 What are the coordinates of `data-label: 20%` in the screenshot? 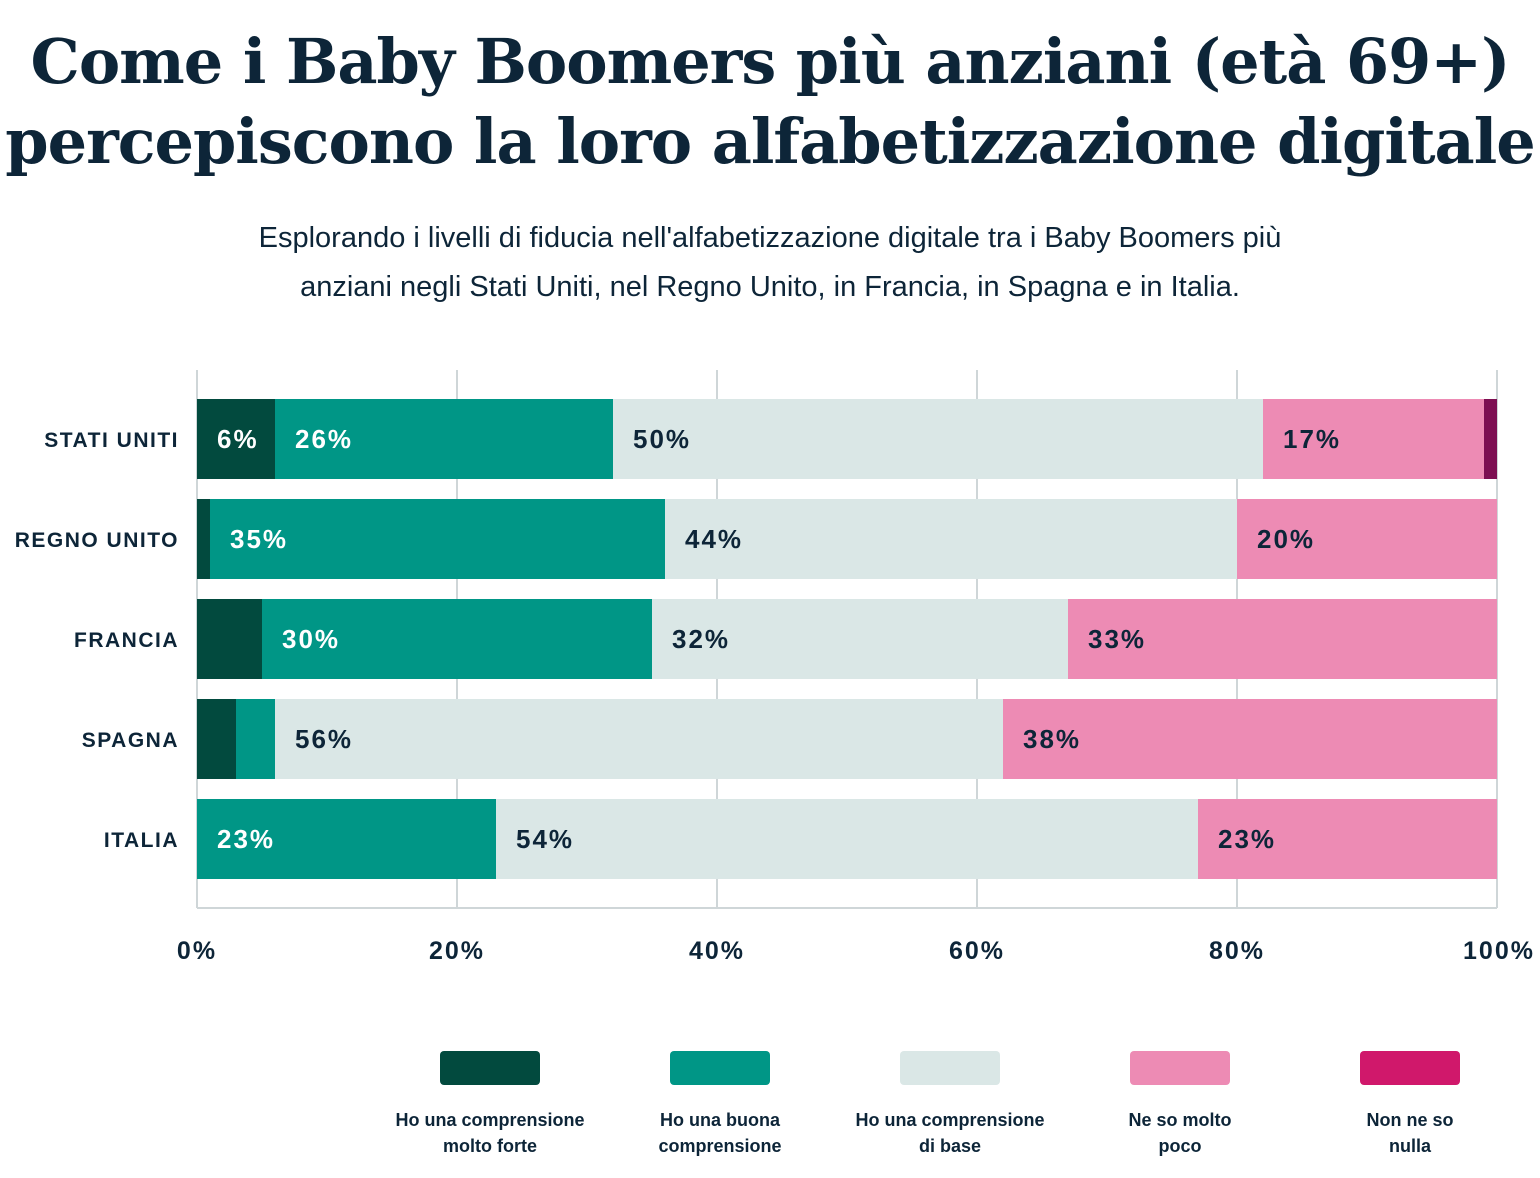 It's located at (1286, 539).